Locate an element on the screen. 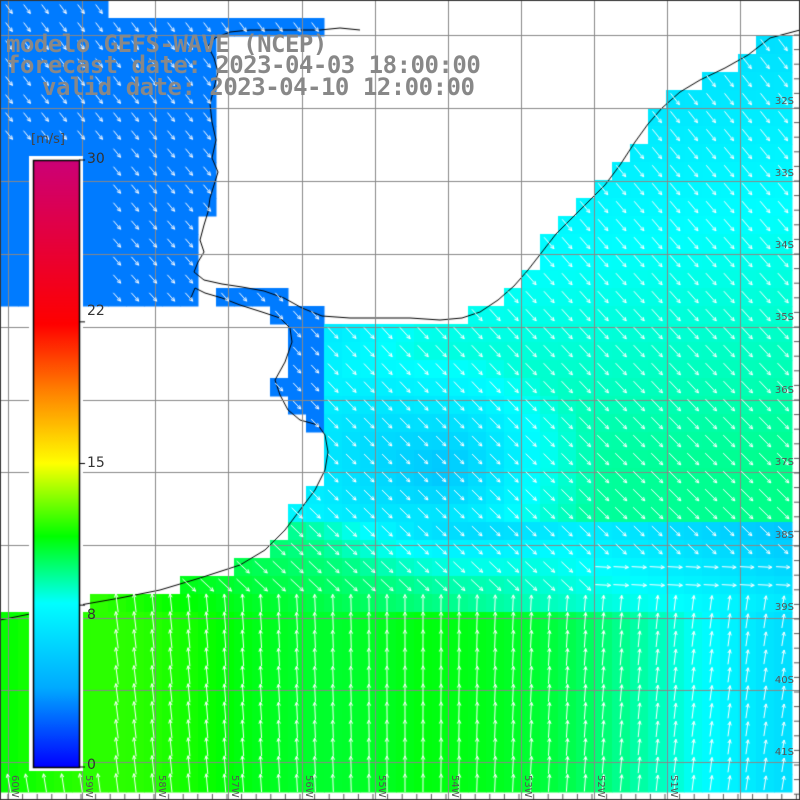 The image size is (800, 800). lon-label-54w: 54W is located at coordinates (454, 786).